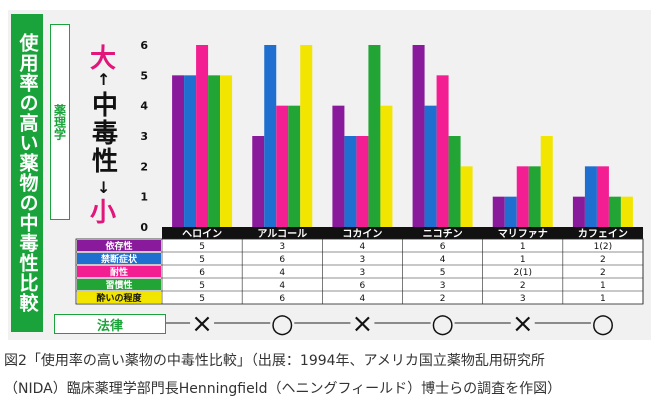  Describe the element at coordinates (523, 234) in the screenshot. I see `category-label: マリファナ` at that location.